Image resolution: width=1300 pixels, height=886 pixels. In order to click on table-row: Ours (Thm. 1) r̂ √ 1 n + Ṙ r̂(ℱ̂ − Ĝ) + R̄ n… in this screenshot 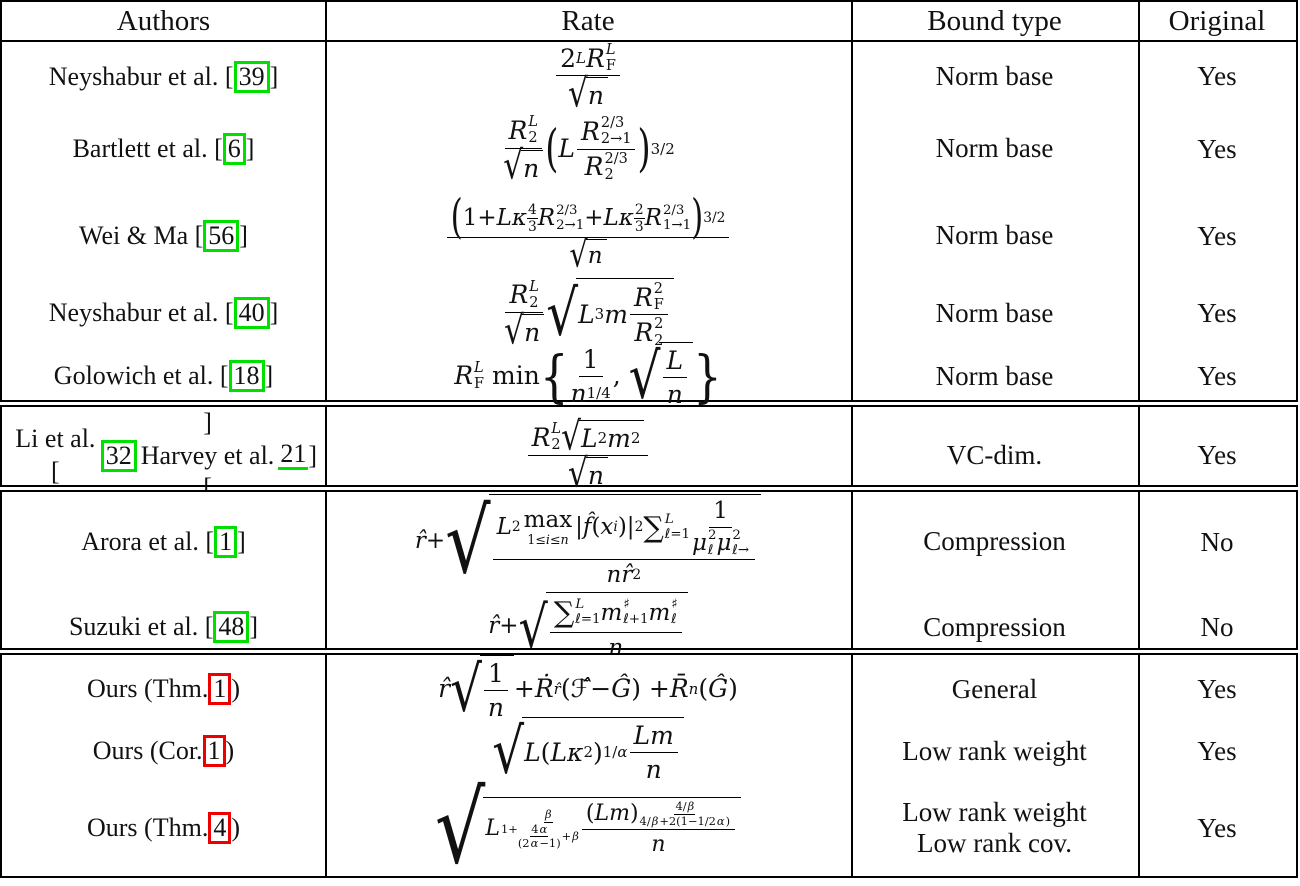, I will do `click(649, 688)`.